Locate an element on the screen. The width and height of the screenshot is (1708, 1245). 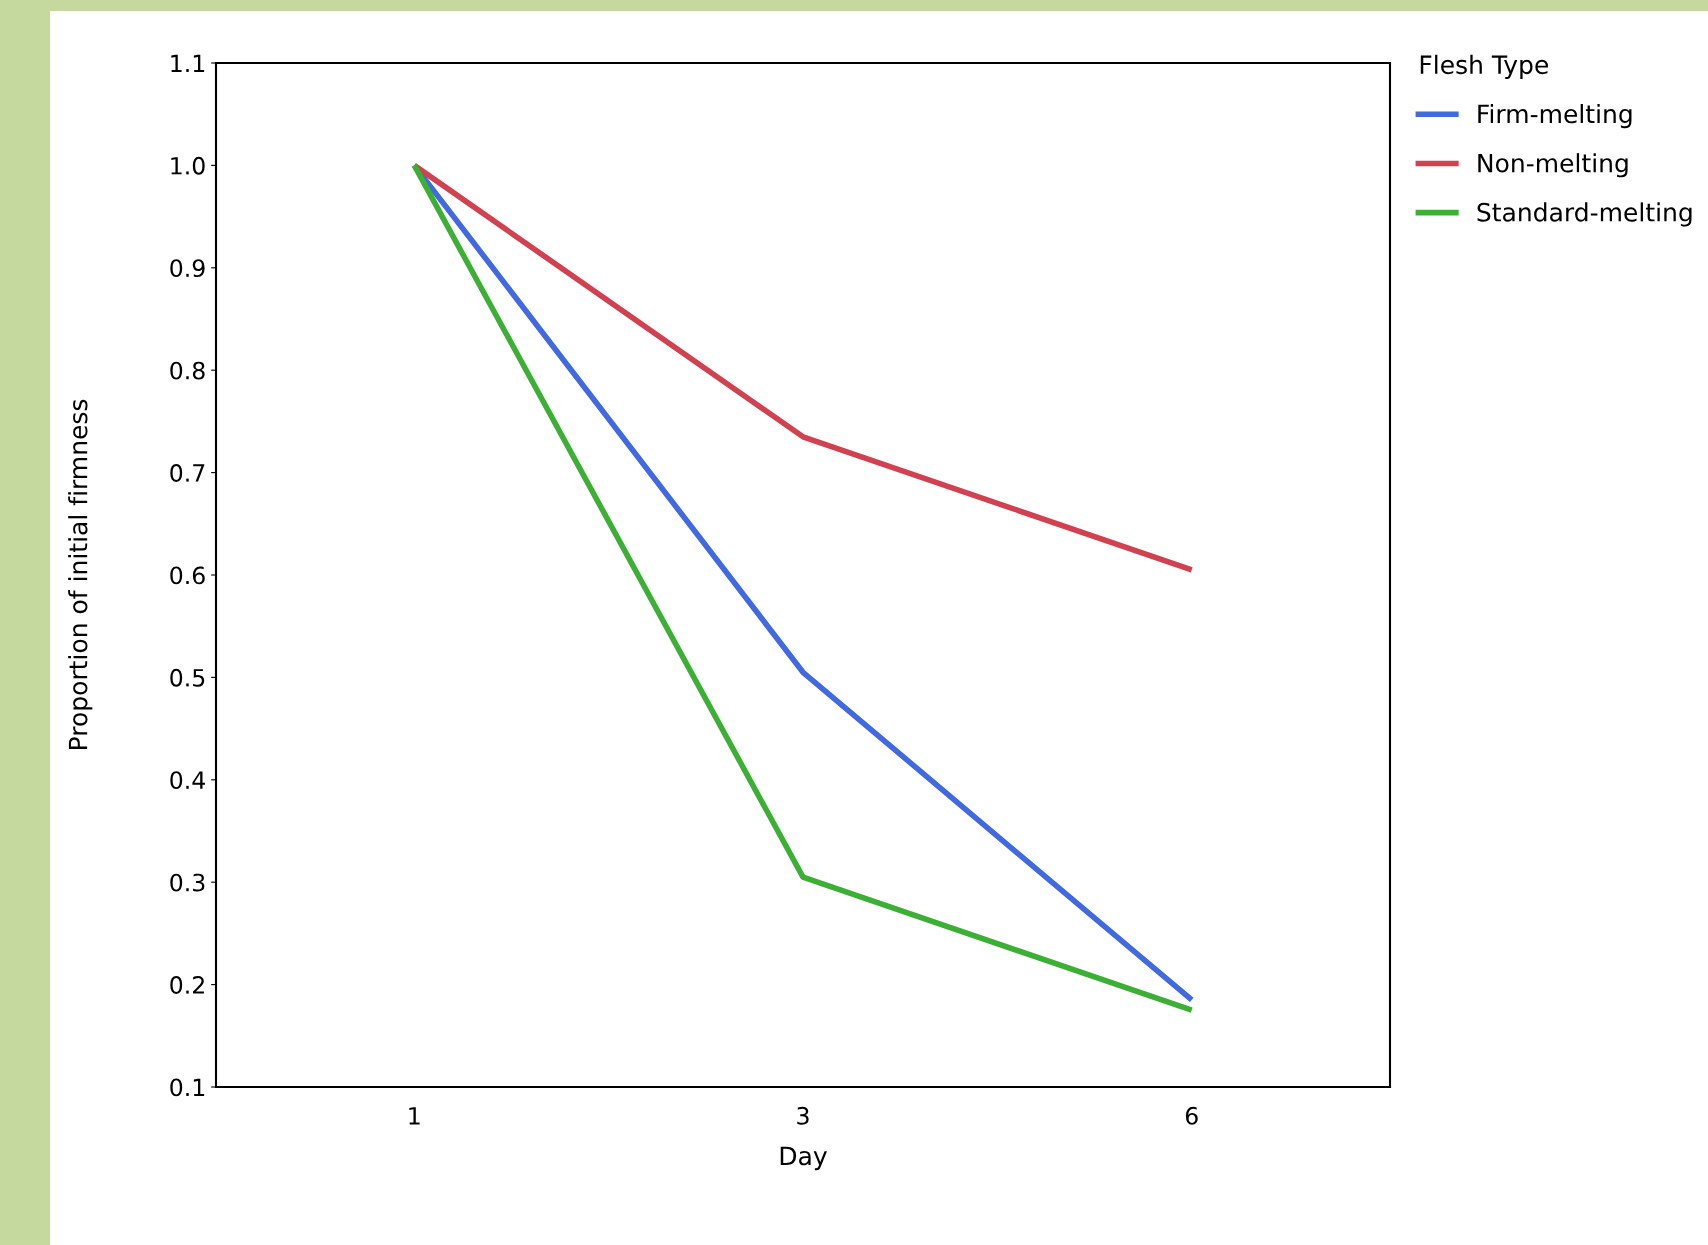
y-axis-title: Proportion of initial firmness is located at coordinates (80, 574).